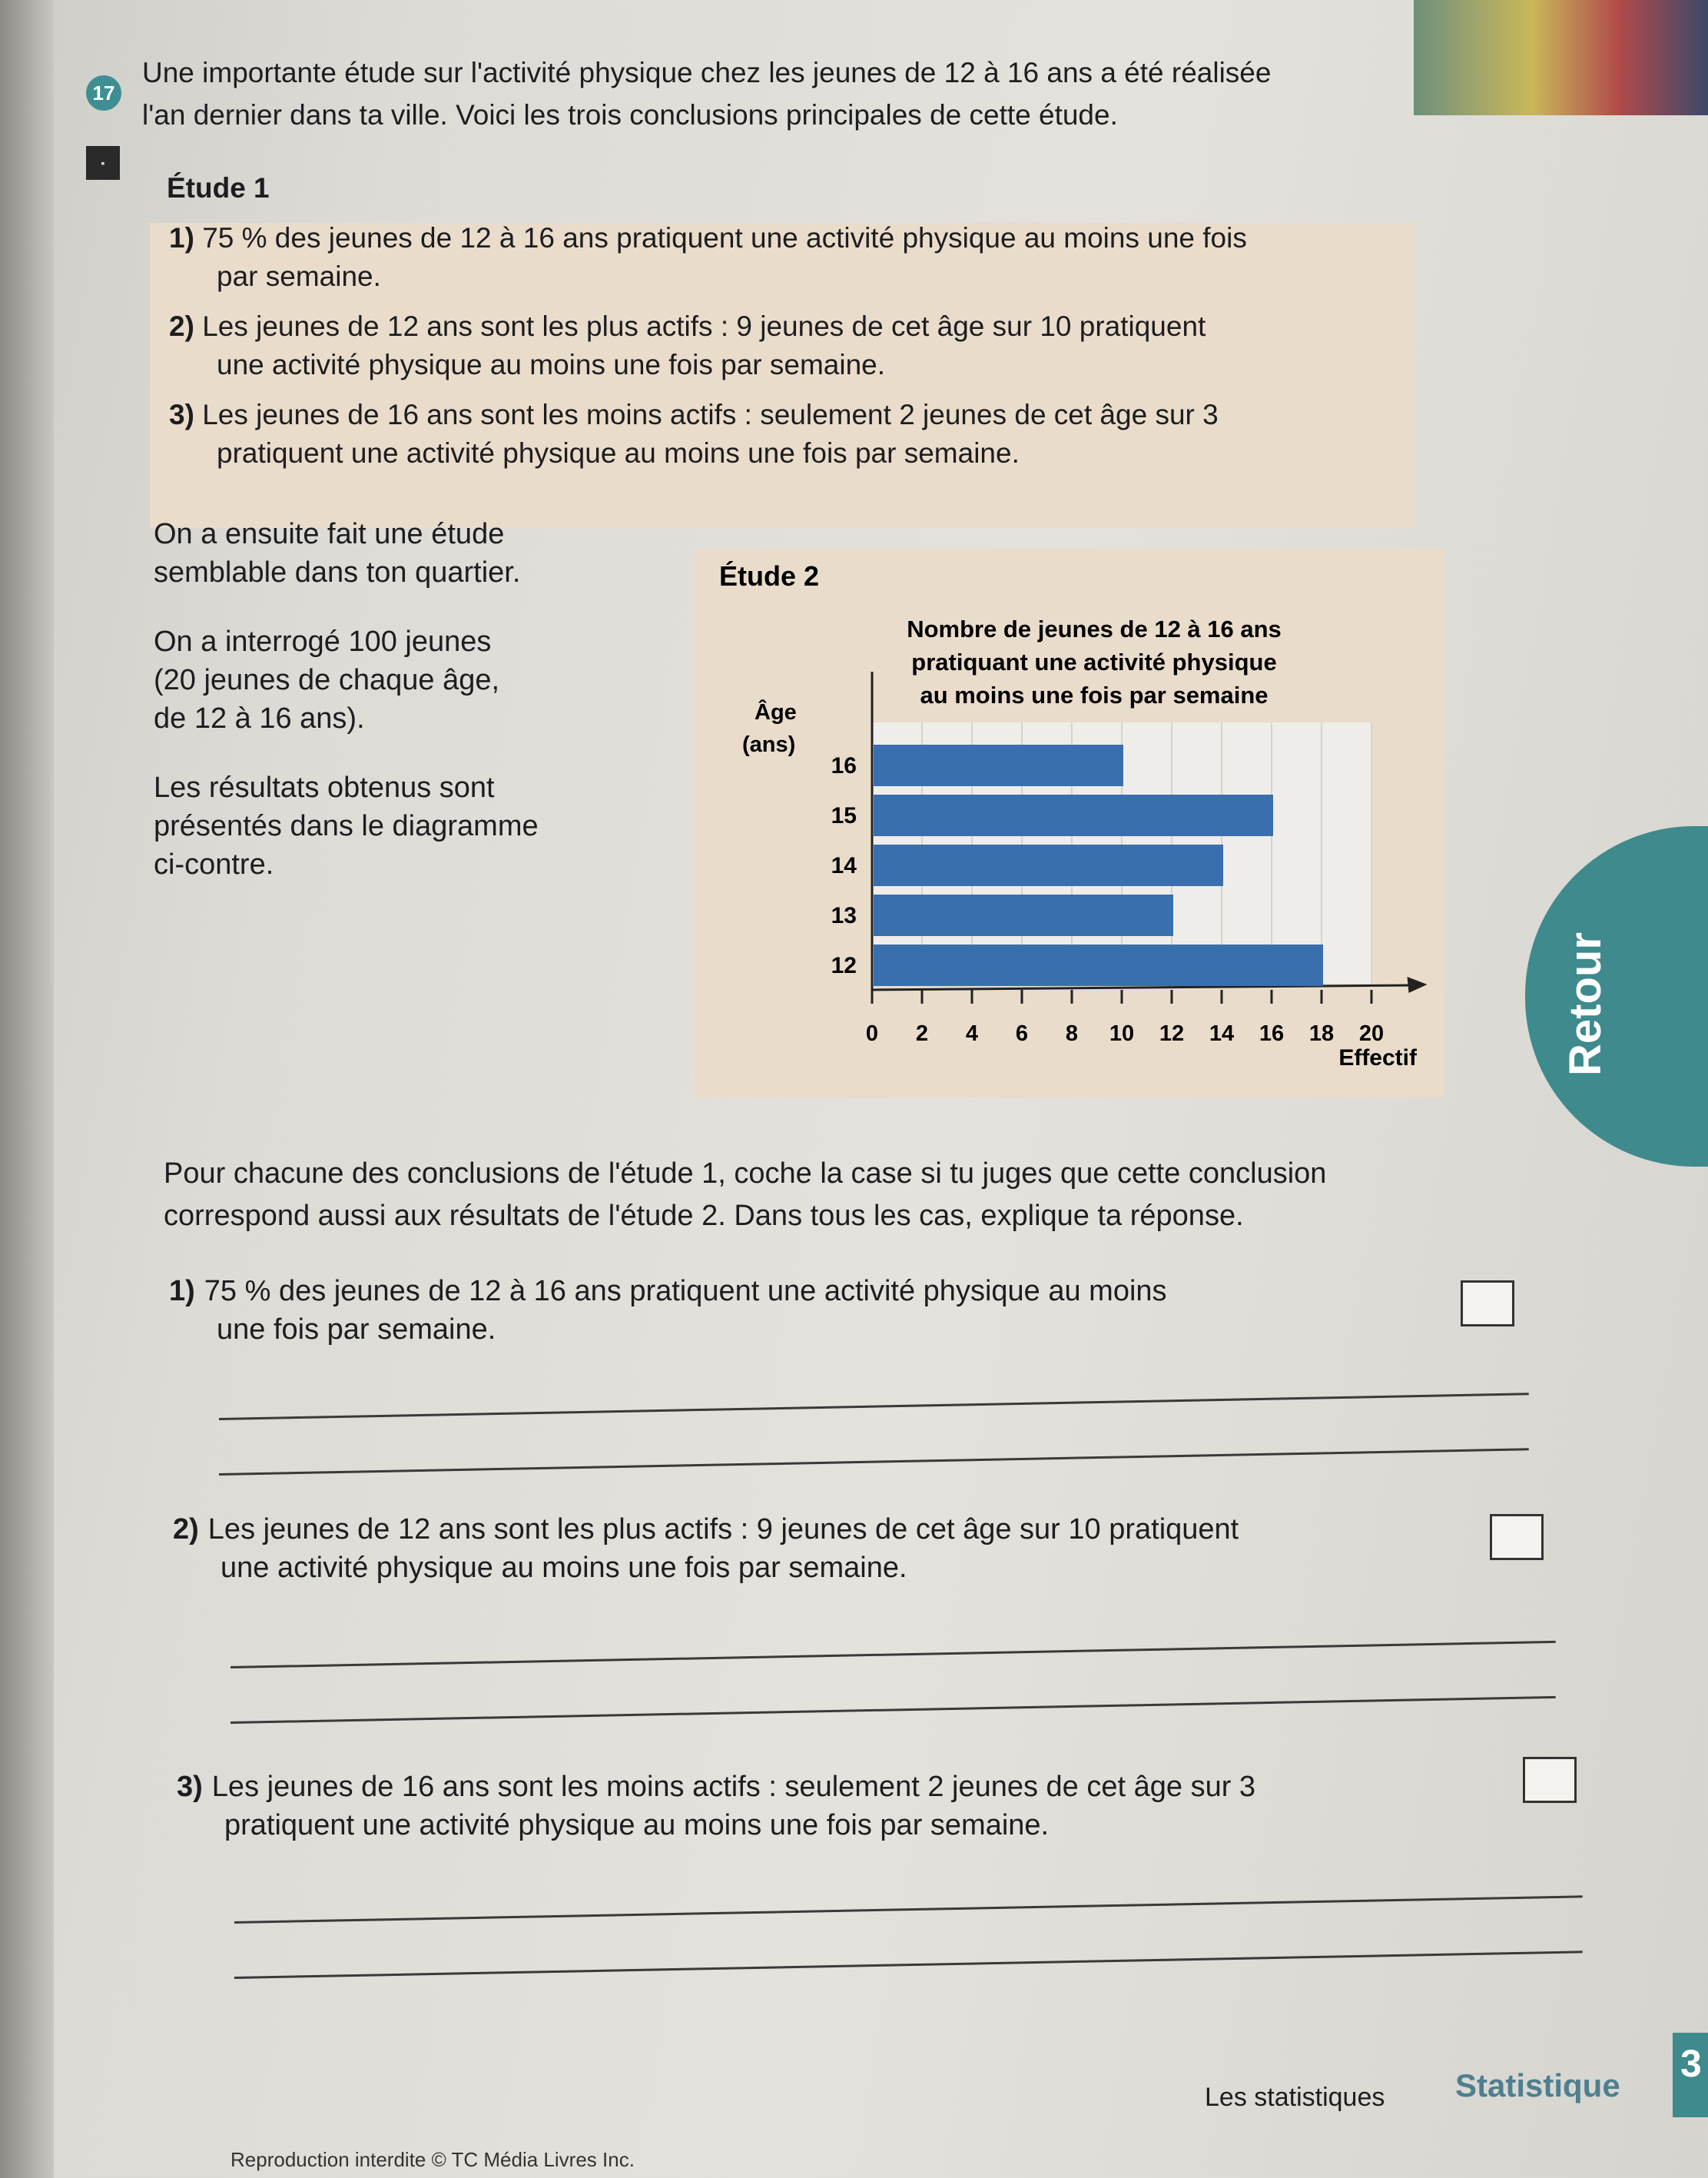 This screenshot has height=2178, width=1708. What do you see at coordinates (1094, 629) in the screenshot?
I see `chart-title-line-1: Nombre de jeunes de 12 à 16 ans` at bounding box center [1094, 629].